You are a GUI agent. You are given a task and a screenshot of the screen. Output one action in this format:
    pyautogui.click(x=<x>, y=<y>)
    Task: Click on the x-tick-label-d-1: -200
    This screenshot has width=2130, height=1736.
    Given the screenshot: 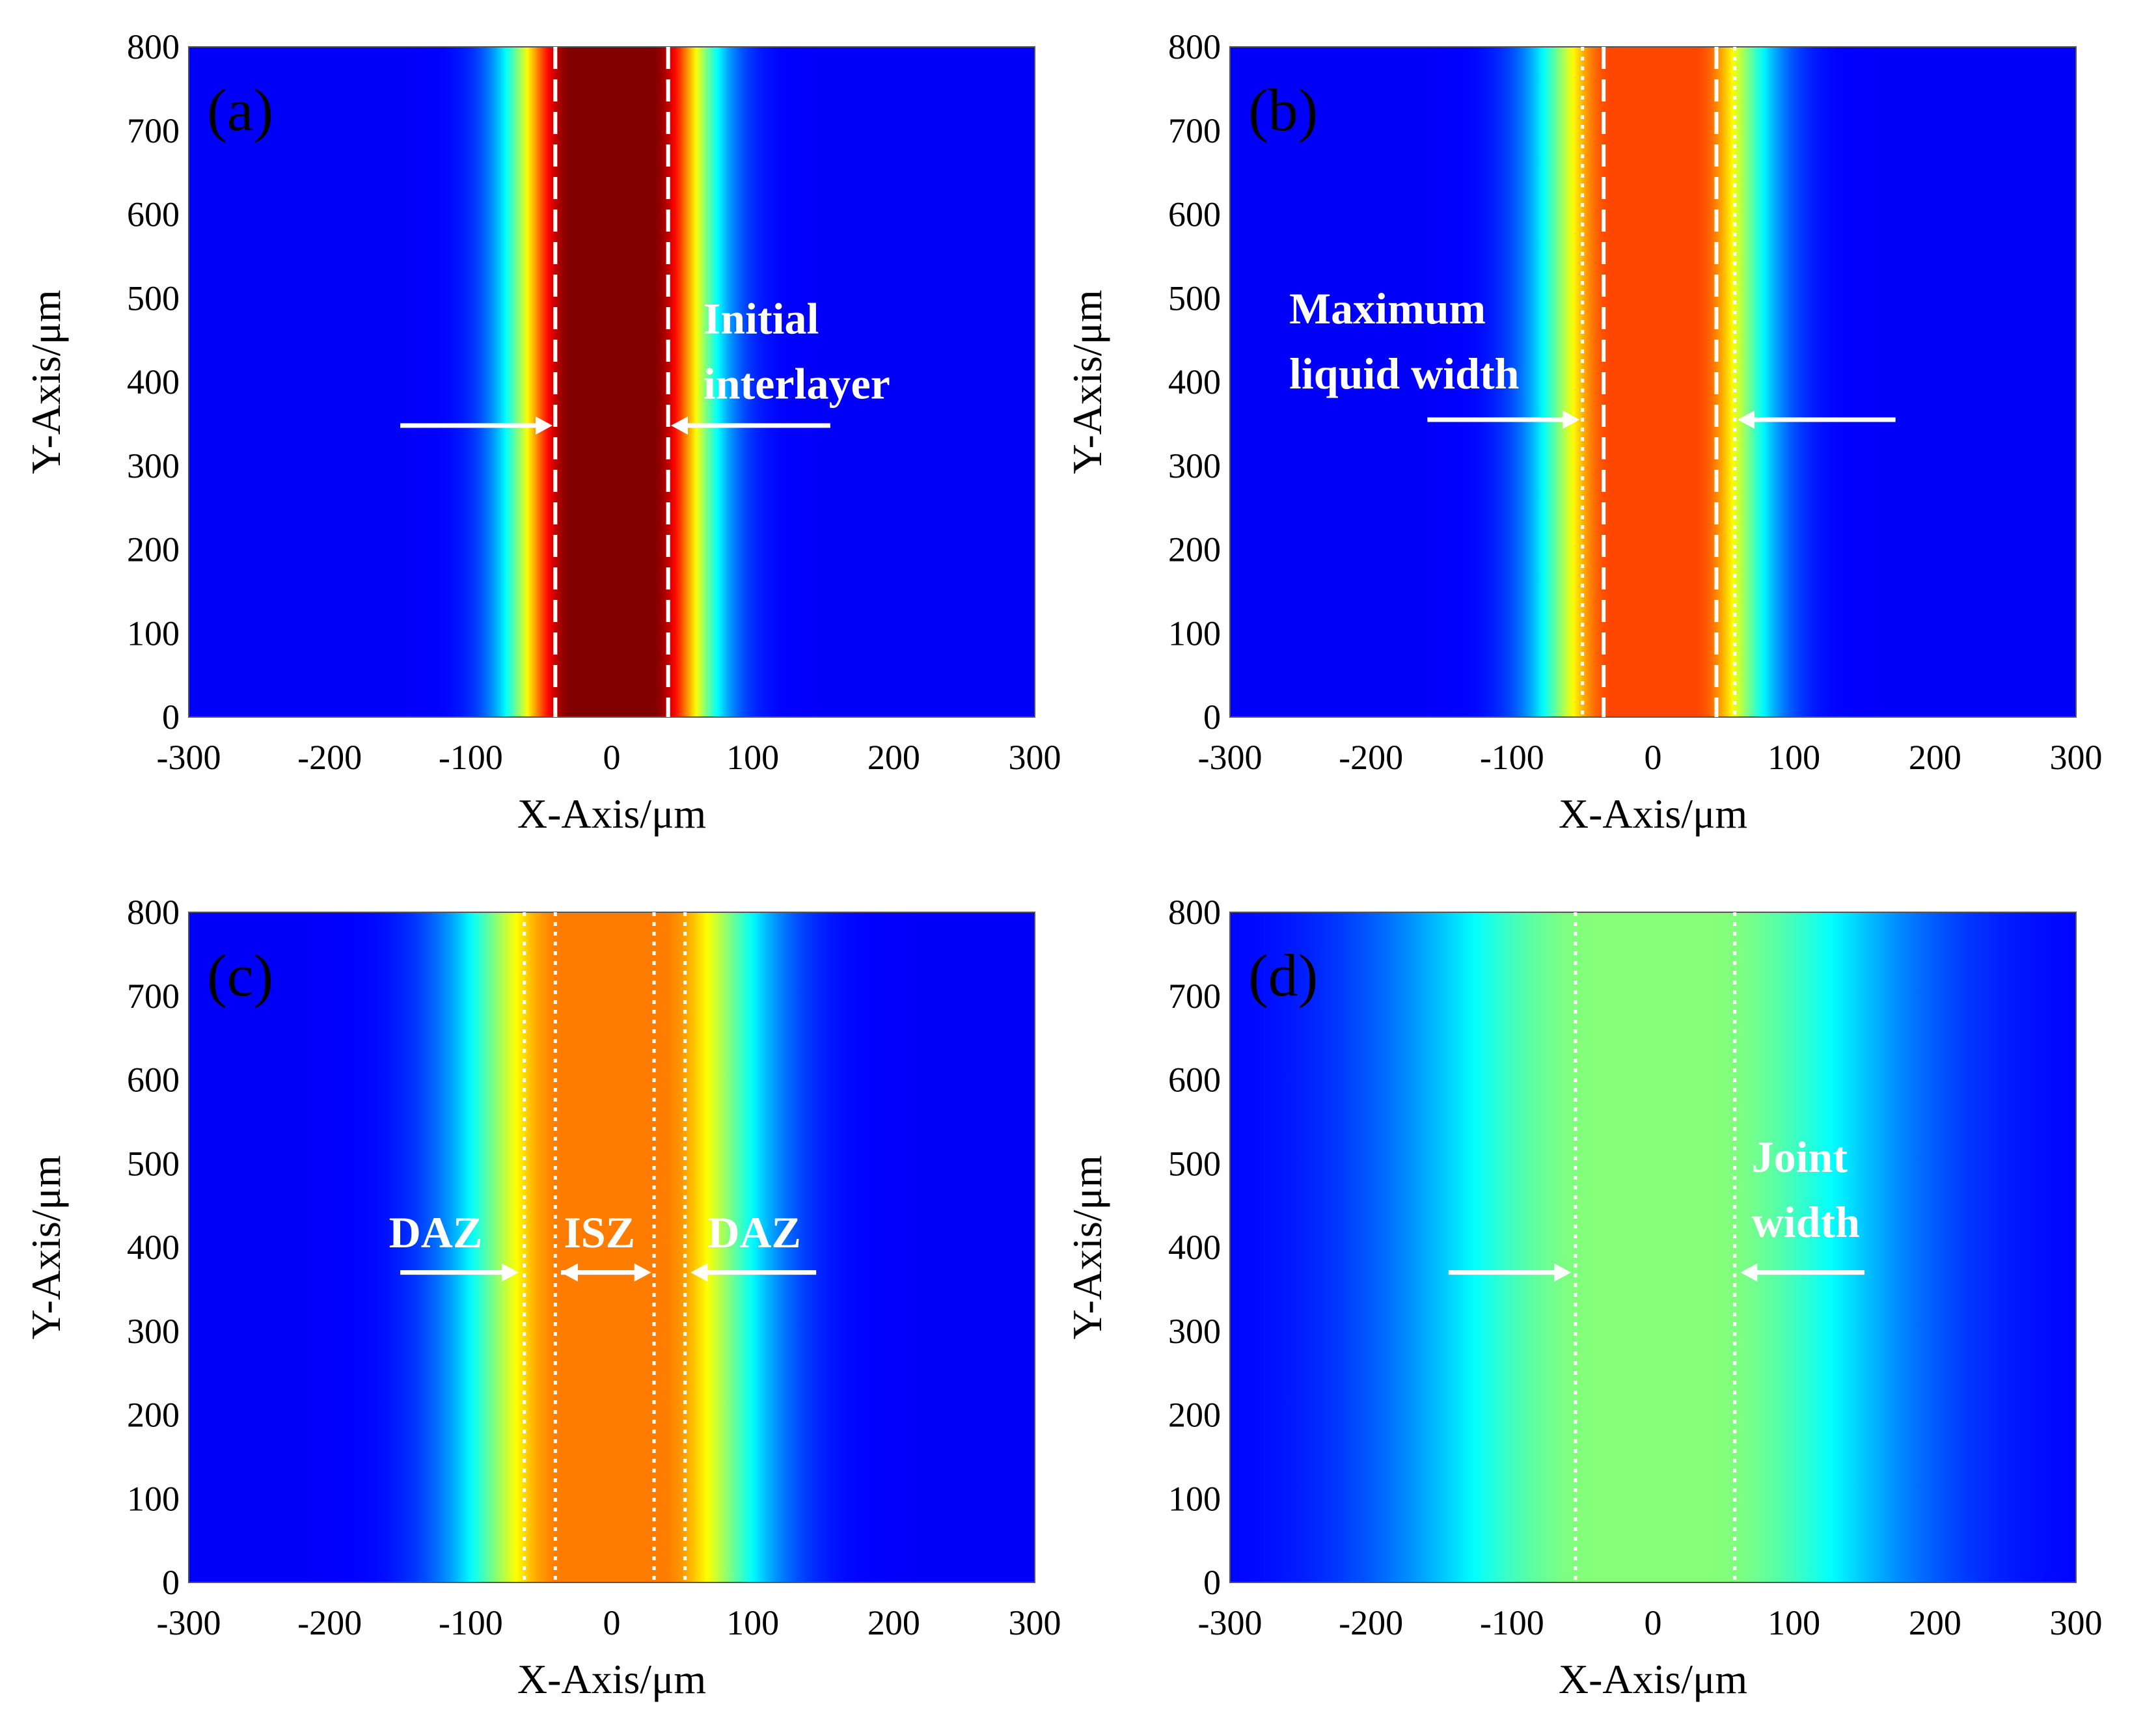 What is the action you would take?
    pyautogui.click(x=1371, y=1623)
    